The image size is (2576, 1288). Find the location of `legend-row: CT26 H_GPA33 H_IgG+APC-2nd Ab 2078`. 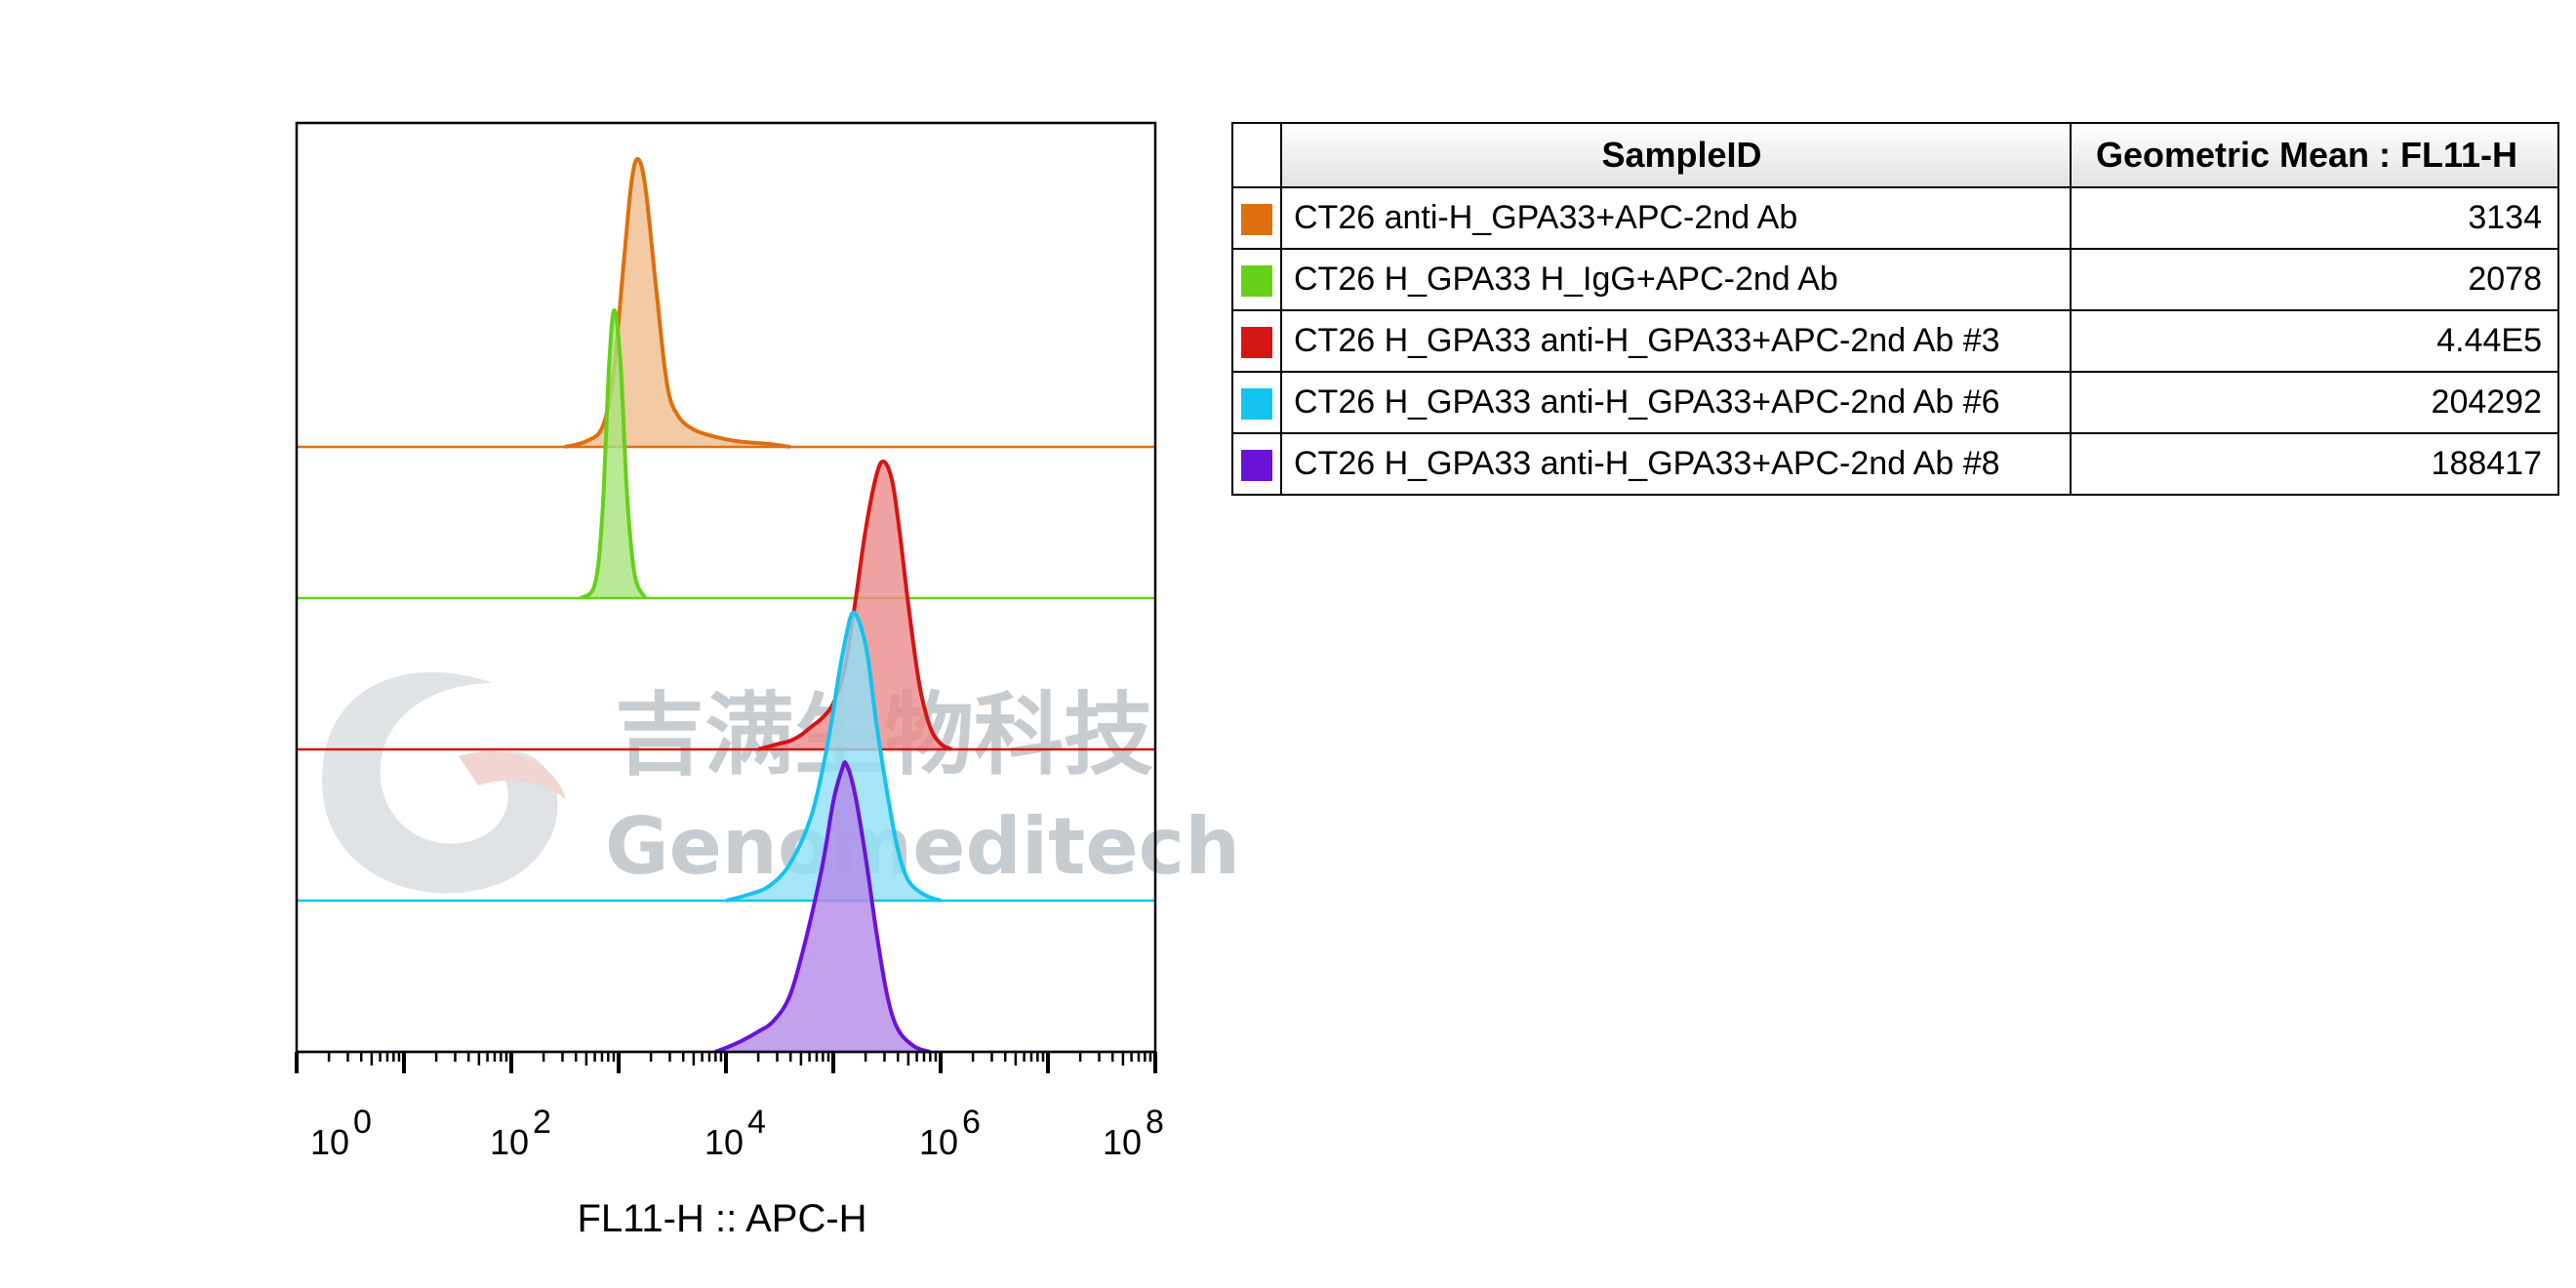

legend-row: CT26 H_GPA33 H_IgG+APC-2nd Ab 2078 is located at coordinates (1895, 279).